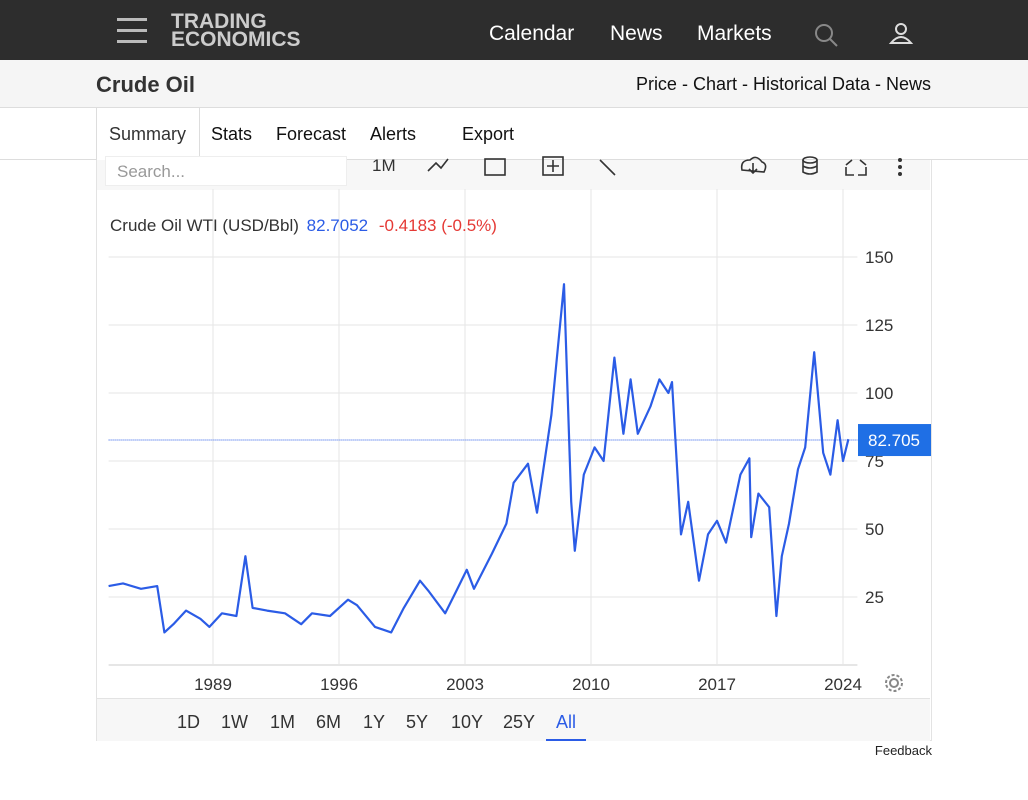 This screenshot has width=1028, height=800. I want to click on range-button: 1M, so click(283, 722).